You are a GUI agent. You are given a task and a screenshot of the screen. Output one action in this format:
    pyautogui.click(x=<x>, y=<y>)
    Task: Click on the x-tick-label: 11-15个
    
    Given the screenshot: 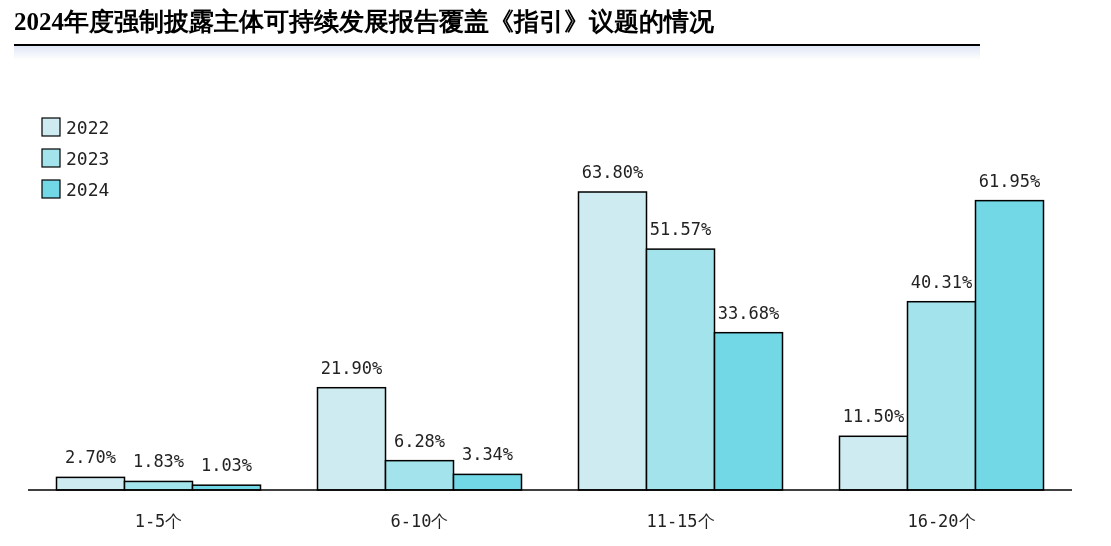 What is the action you would take?
    pyautogui.click(x=680, y=521)
    